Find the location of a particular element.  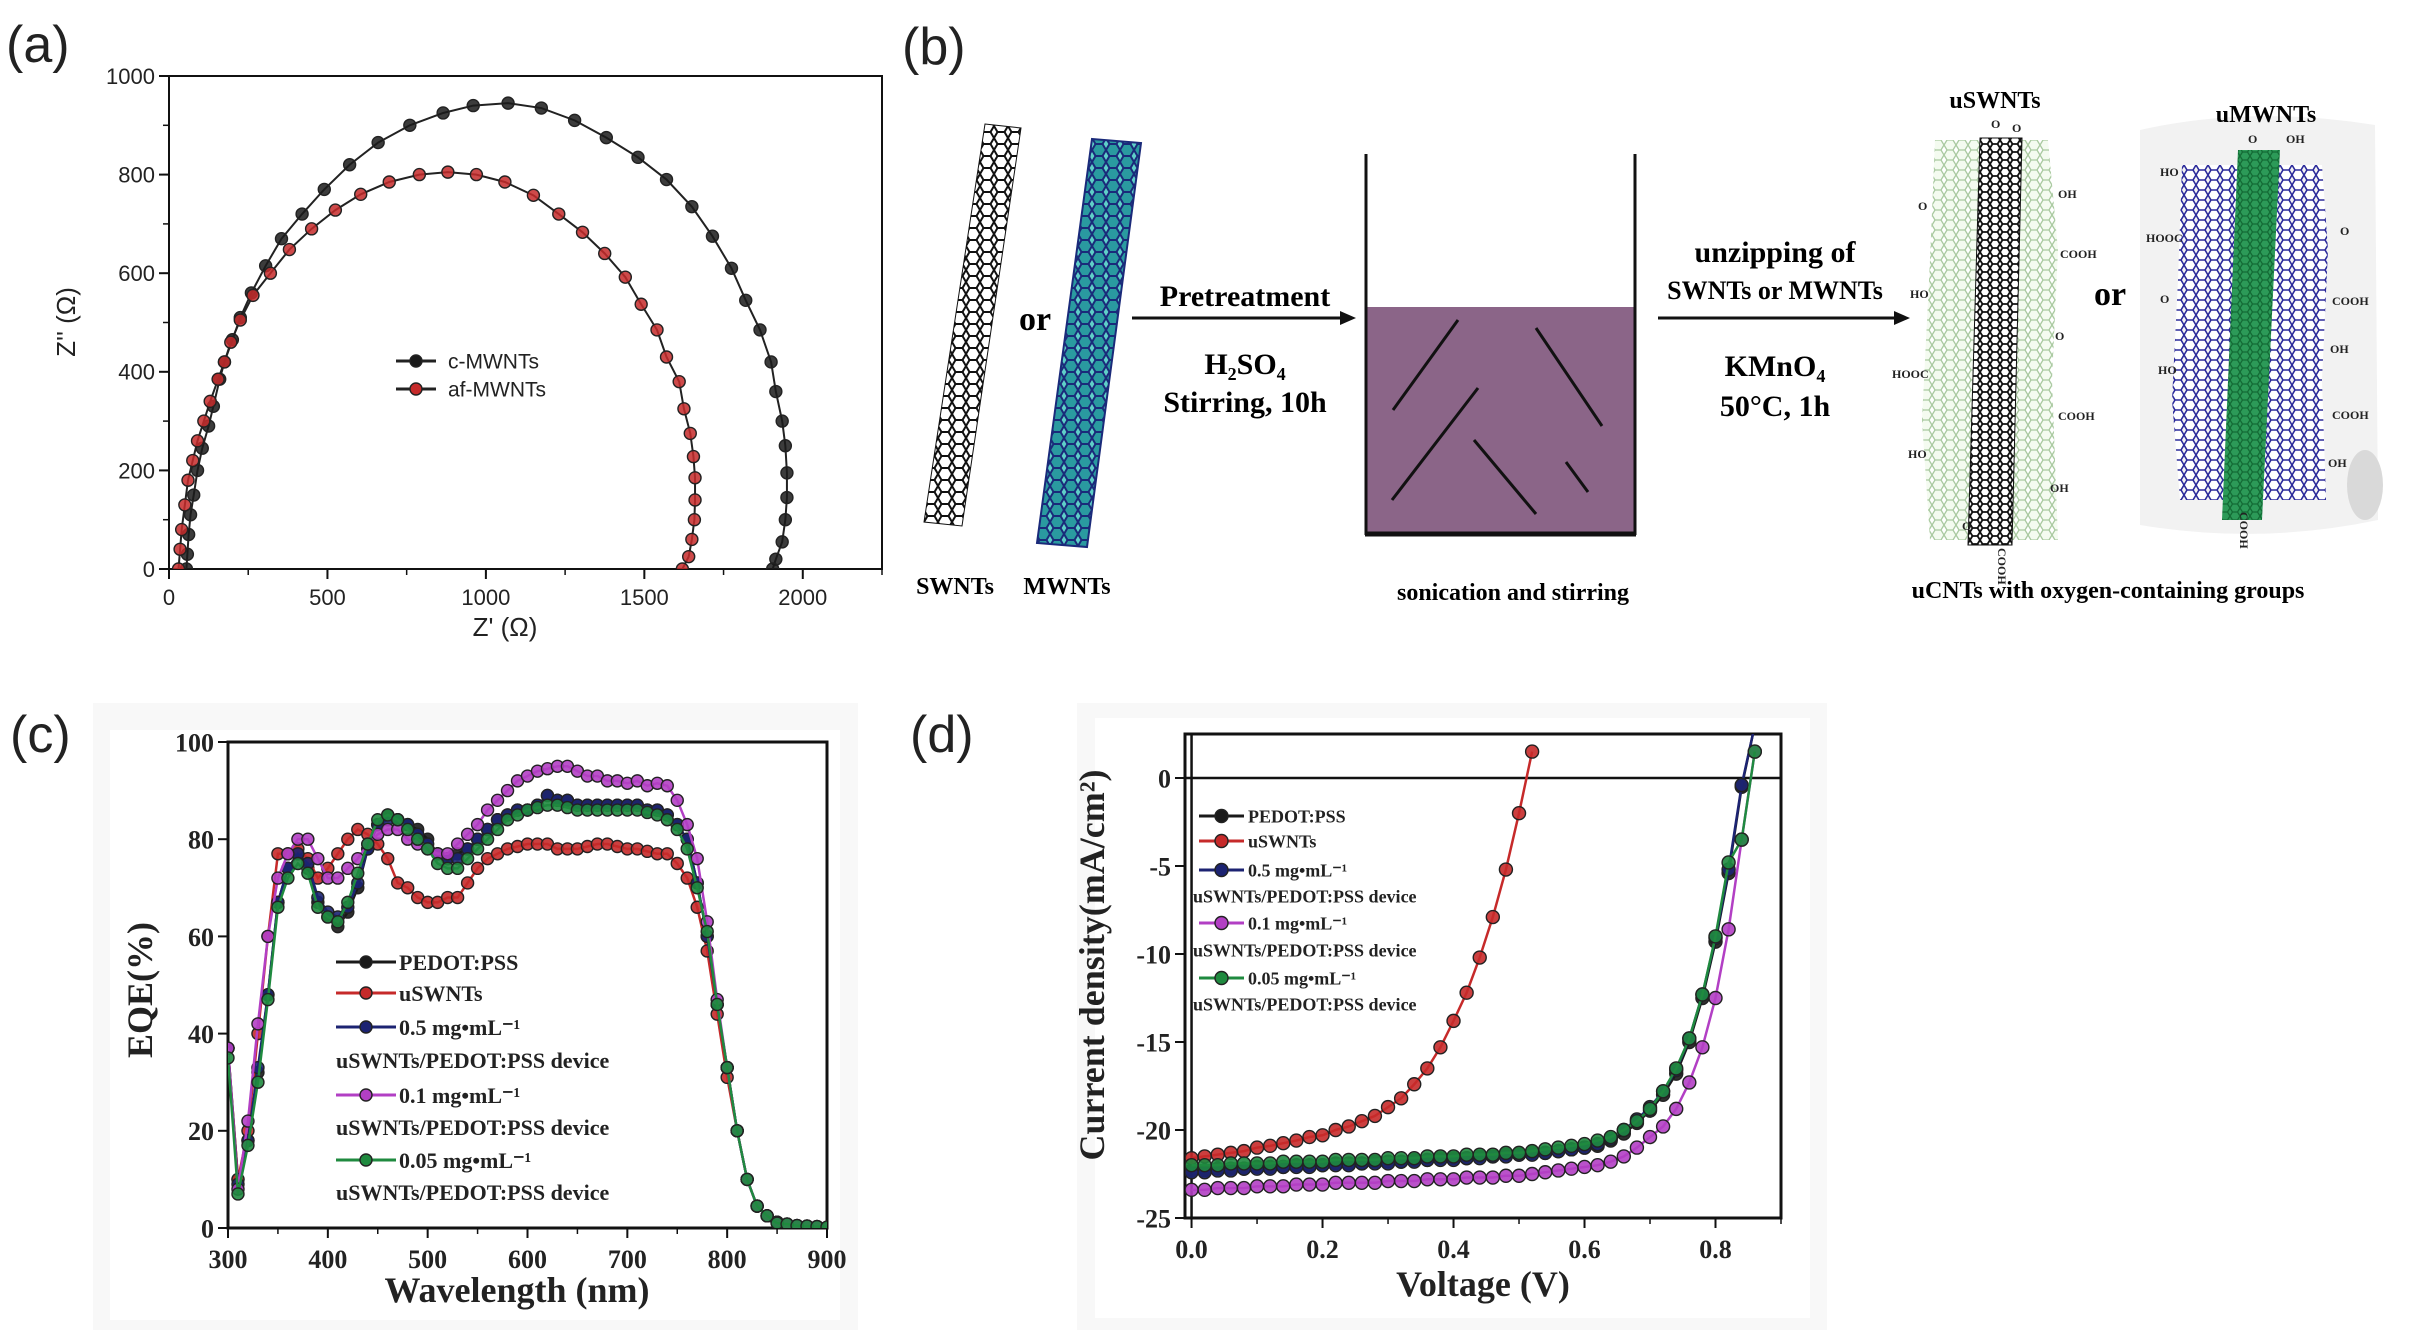

swnts-or-mwnts-label: SWNTs or MWNTs is located at coordinates (1775, 290).